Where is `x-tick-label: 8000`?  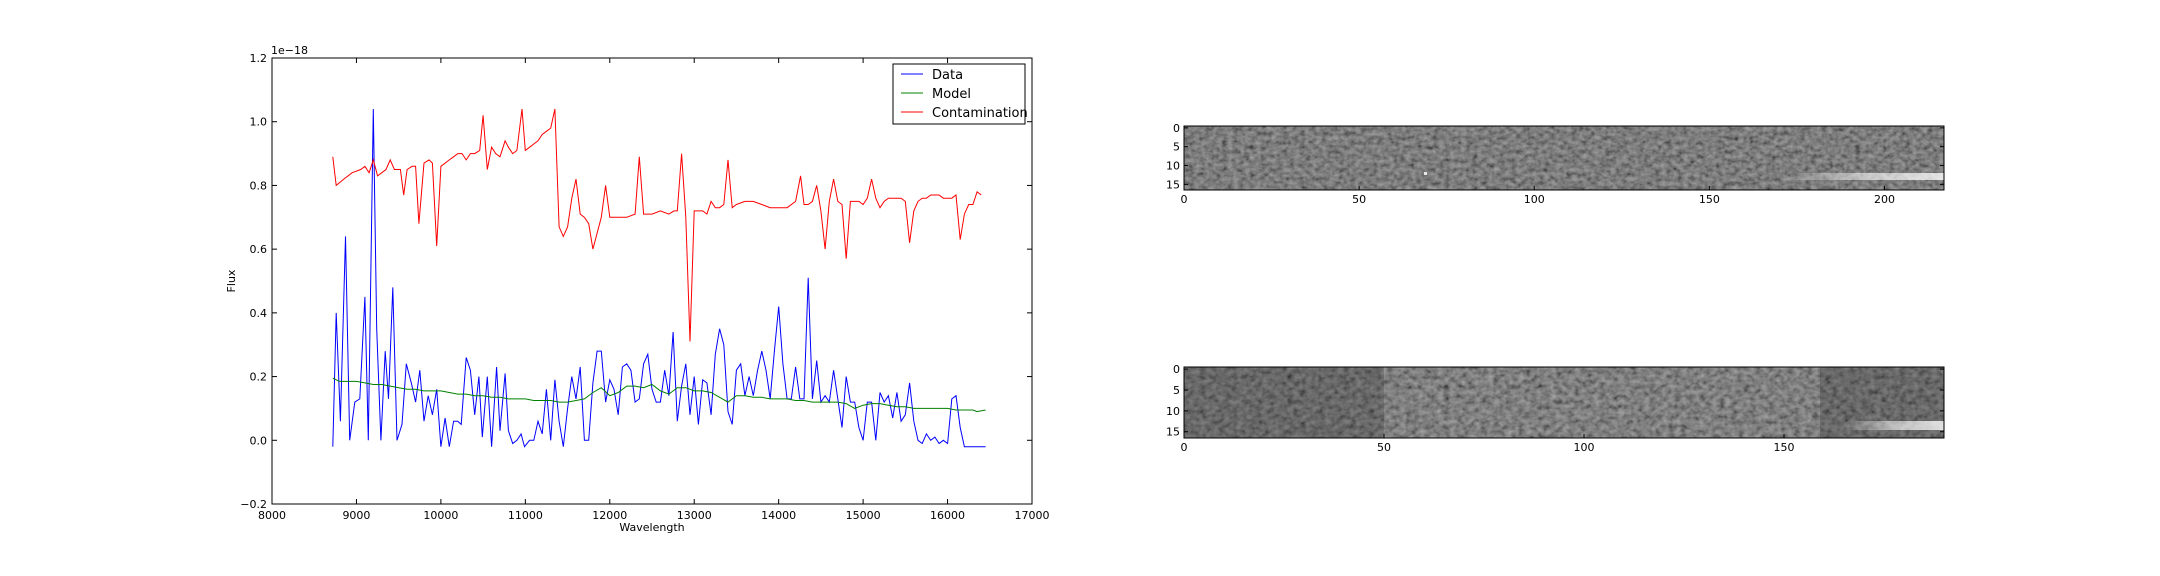
x-tick-label: 8000 is located at coordinates (272, 515).